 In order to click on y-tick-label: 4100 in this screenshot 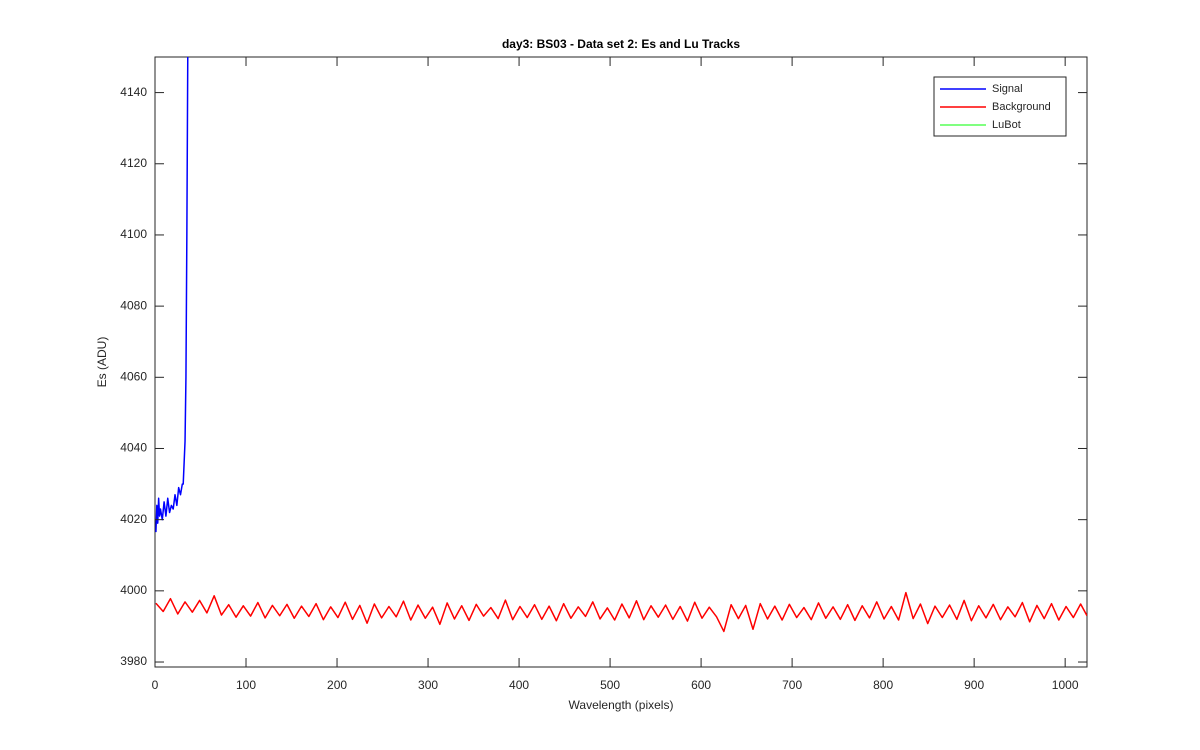, I will do `click(133, 234)`.